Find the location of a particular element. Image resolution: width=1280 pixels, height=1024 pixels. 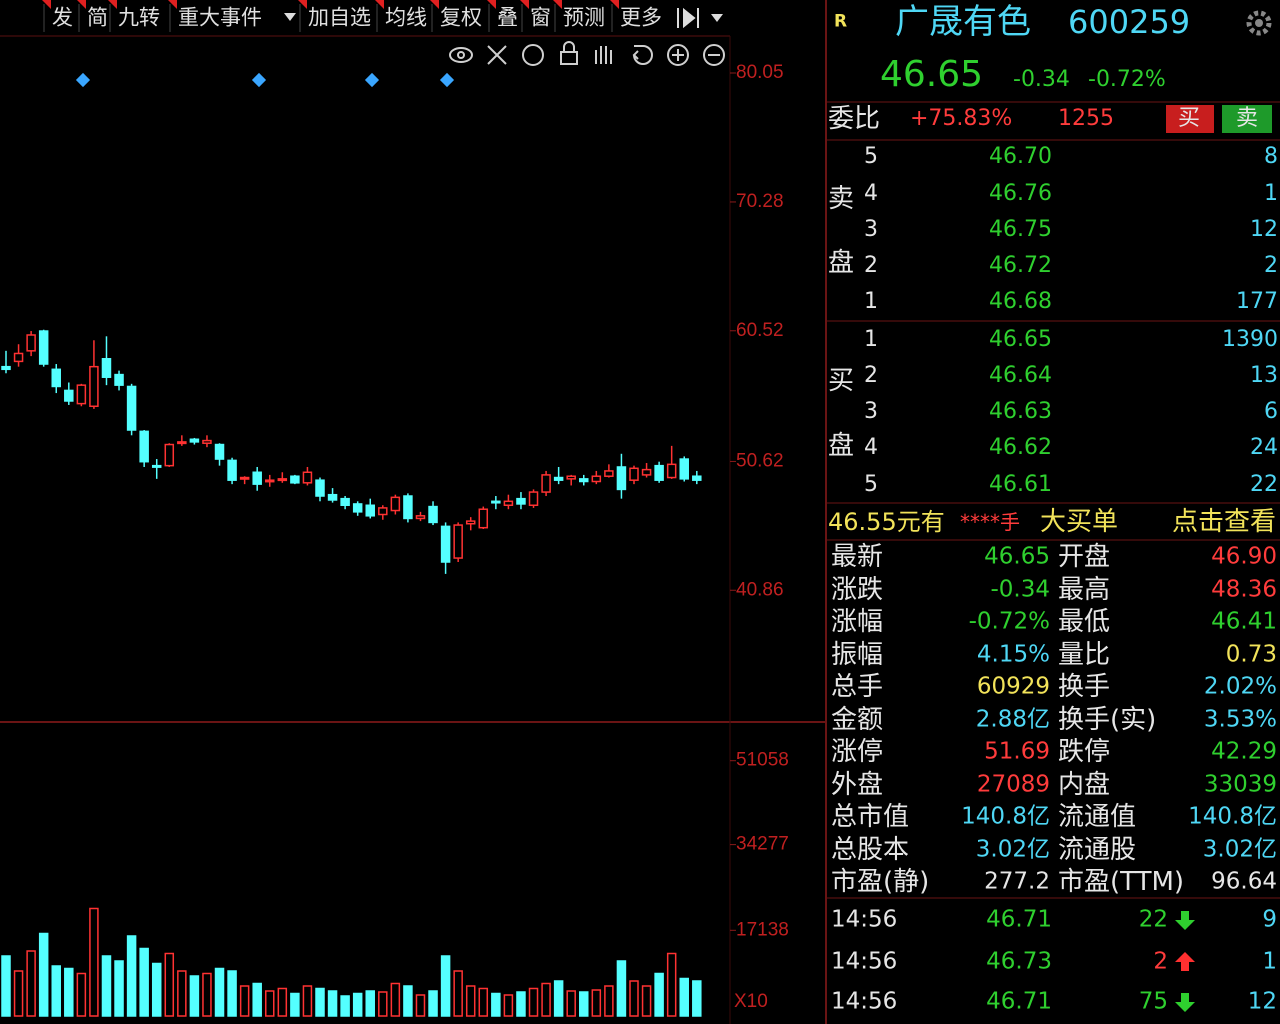

y-tick-label: 40.86 is located at coordinates (760, 589).